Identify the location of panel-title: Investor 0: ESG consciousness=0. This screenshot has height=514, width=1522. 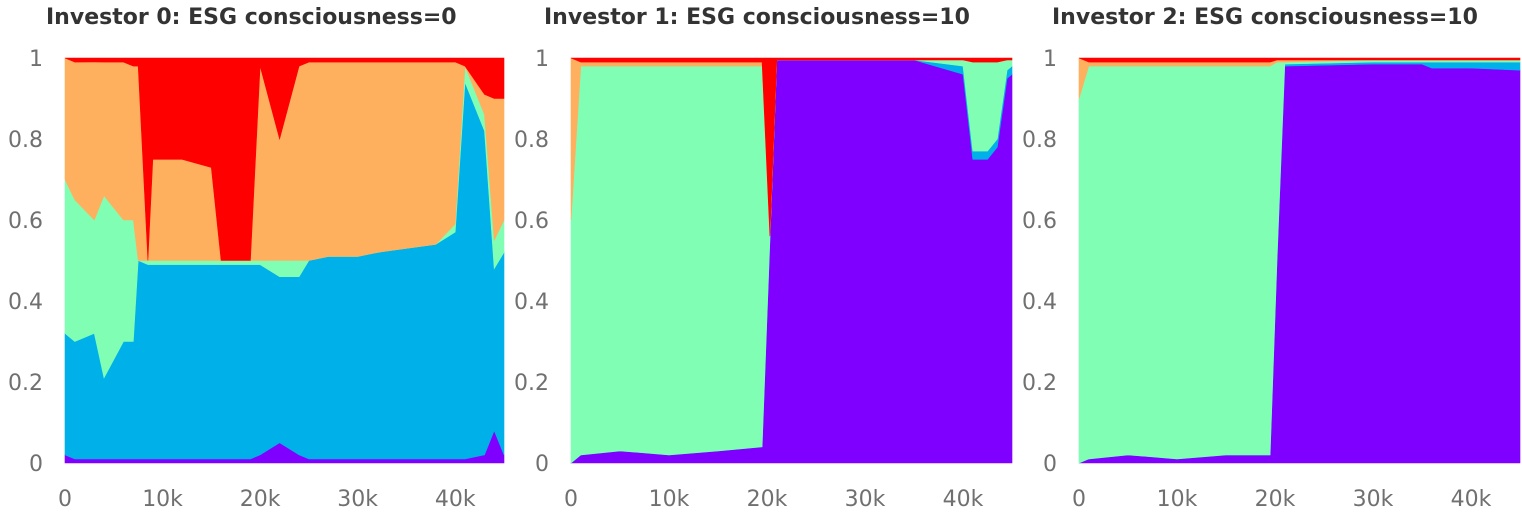
(251, 17).